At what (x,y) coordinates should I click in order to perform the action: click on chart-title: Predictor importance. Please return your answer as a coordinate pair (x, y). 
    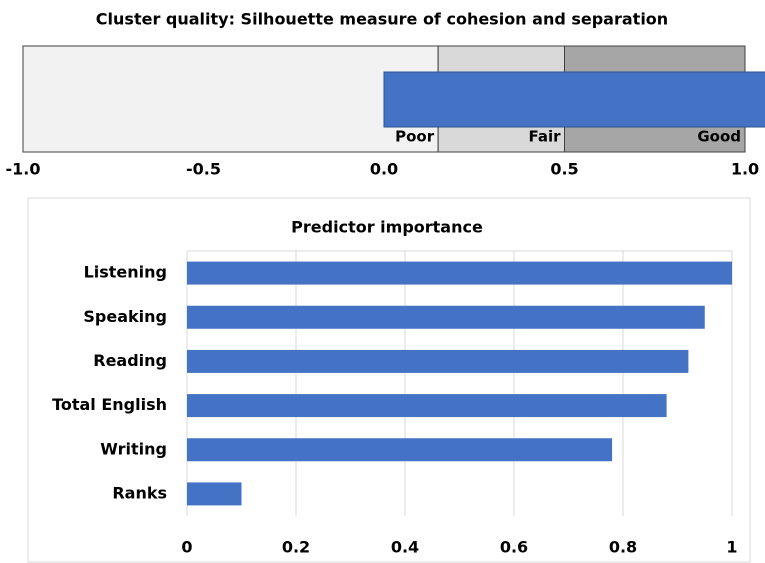
    Looking at the image, I should click on (387, 227).